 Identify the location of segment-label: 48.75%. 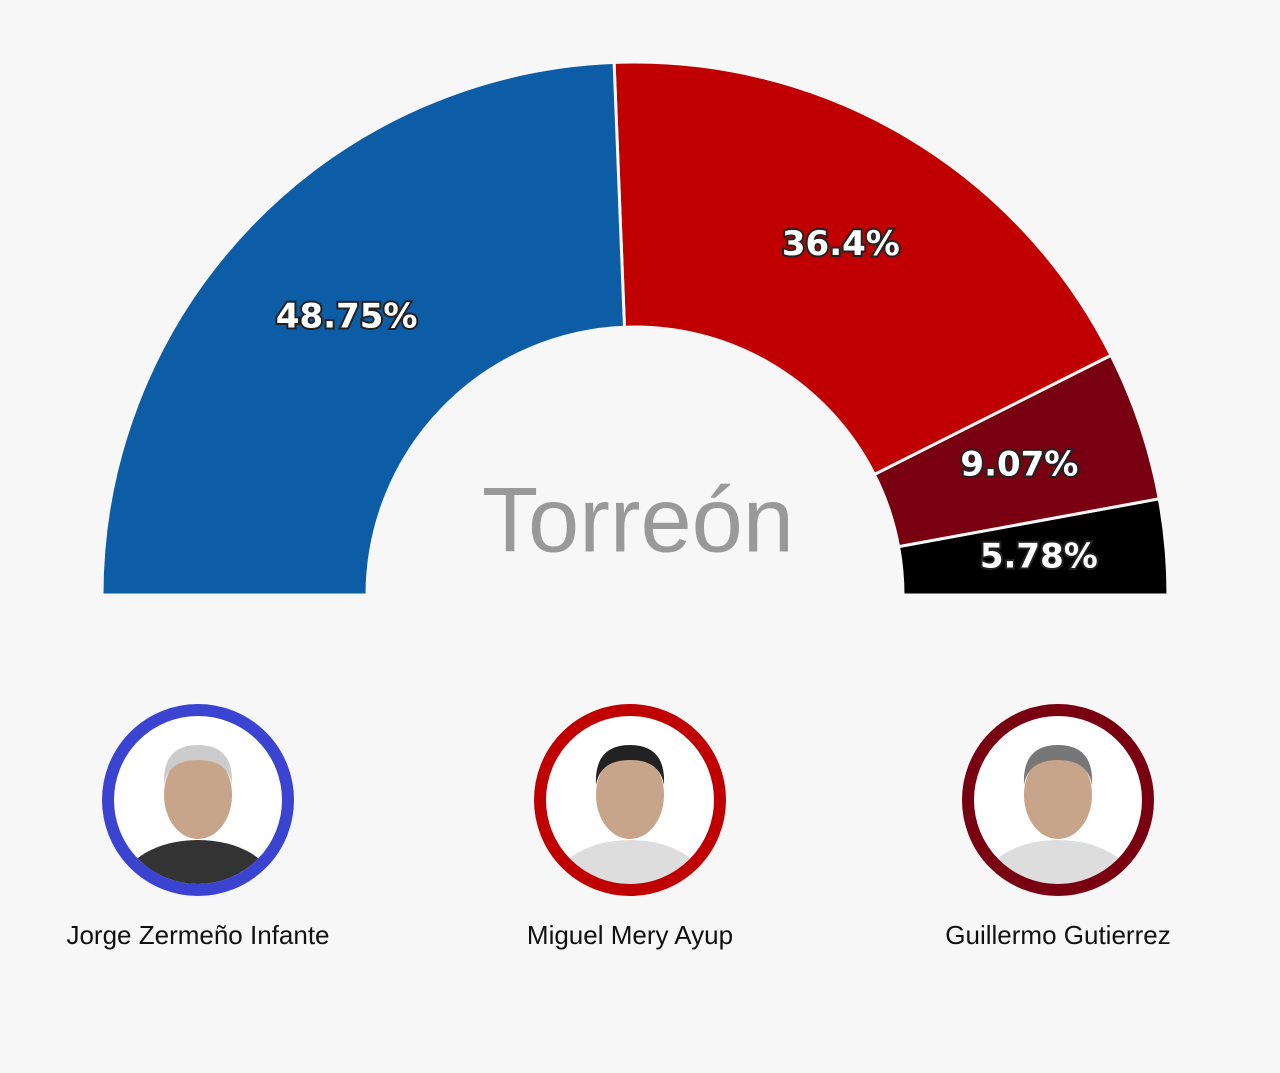
(347, 316).